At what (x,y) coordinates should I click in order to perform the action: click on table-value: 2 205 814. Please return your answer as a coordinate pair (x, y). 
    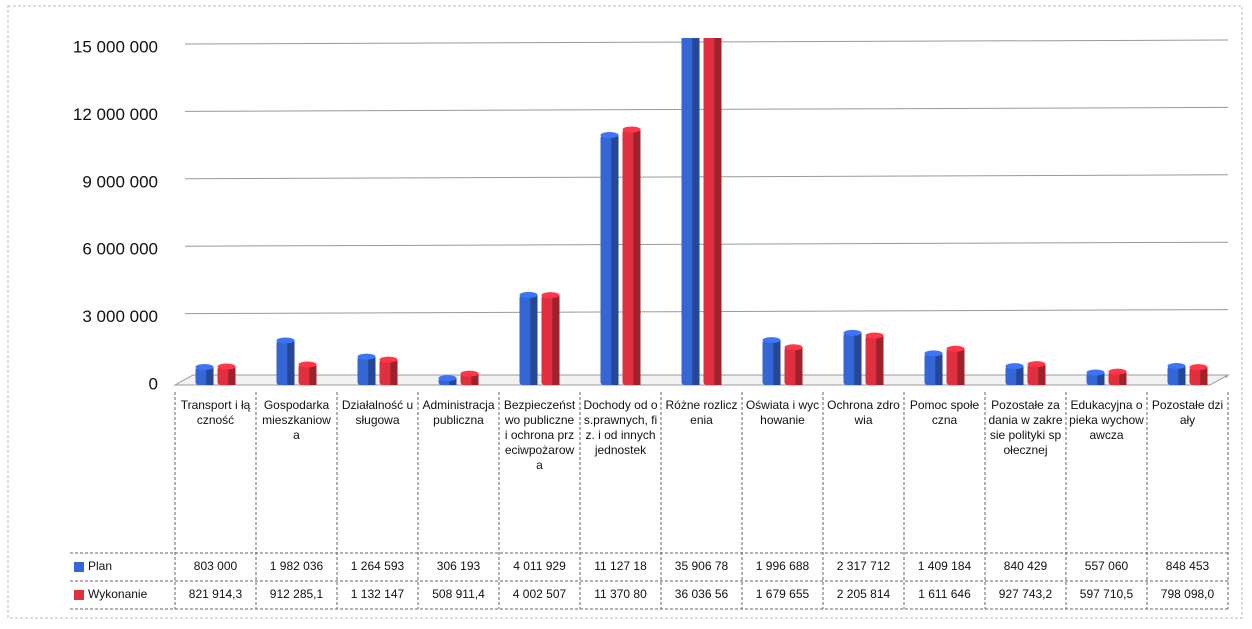
    Looking at the image, I should click on (864, 594).